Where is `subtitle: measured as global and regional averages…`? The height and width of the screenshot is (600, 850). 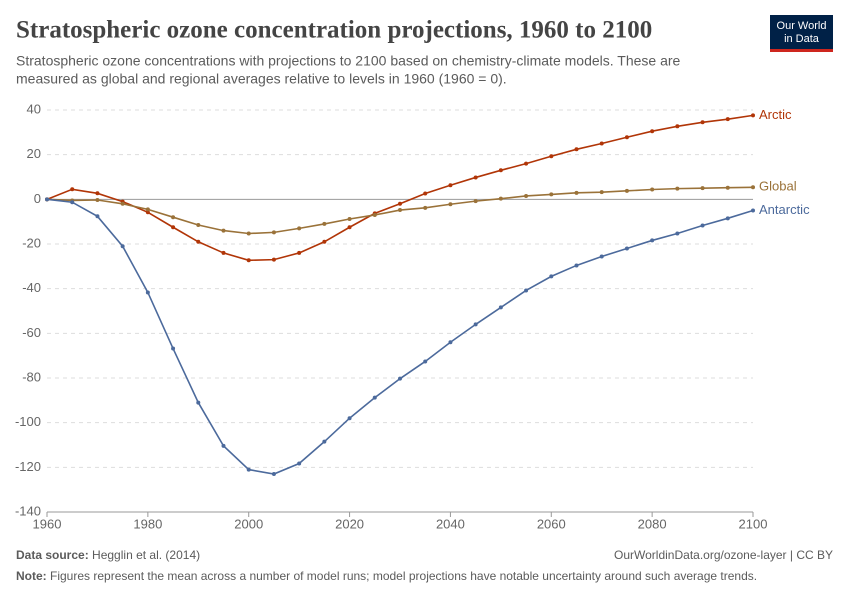 subtitle: measured as global and regional averages… is located at coordinates (261, 79).